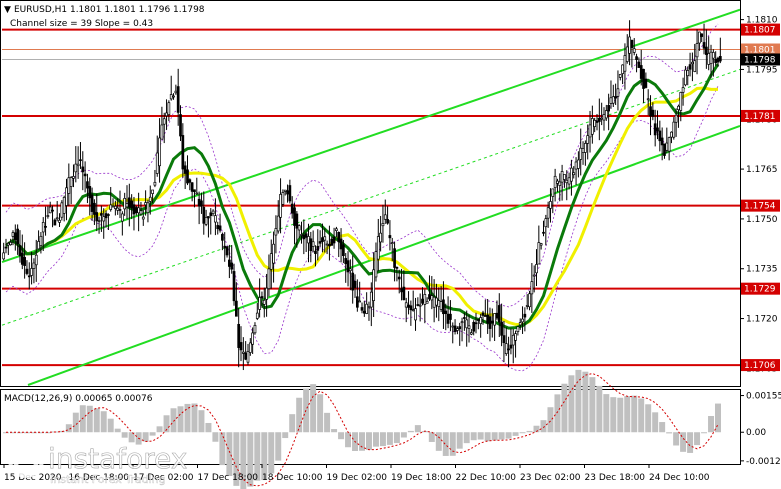 The height and width of the screenshot is (489, 781). What do you see at coordinates (421, 478) in the screenshot?
I see `time-tick-label: 19 Dec 18:00` at bounding box center [421, 478].